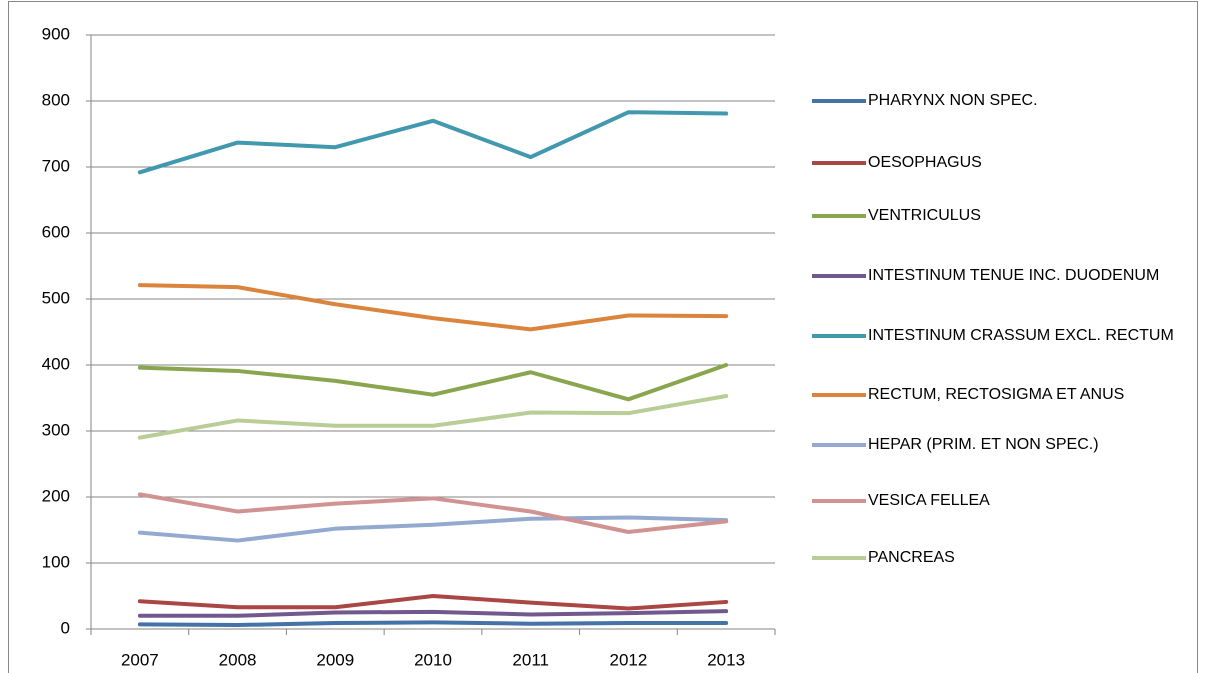  What do you see at coordinates (1021, 335) in the screenshot?
I see `legend-label: INTESTINUM CRASSUM EXCL. RECTUM` at bounding box center [1021, 335].